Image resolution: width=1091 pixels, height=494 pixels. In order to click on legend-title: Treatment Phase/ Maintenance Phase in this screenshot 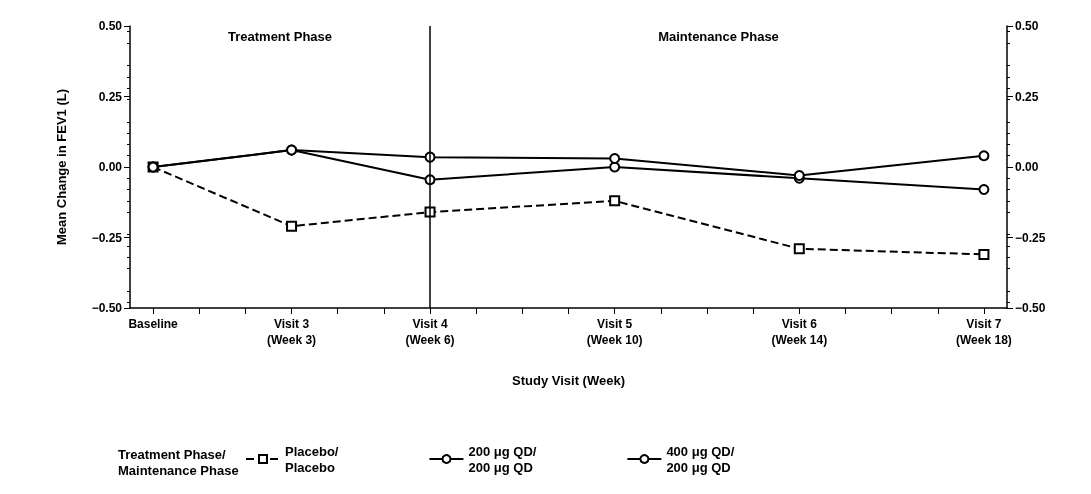, I will do `click(178, 462)`.